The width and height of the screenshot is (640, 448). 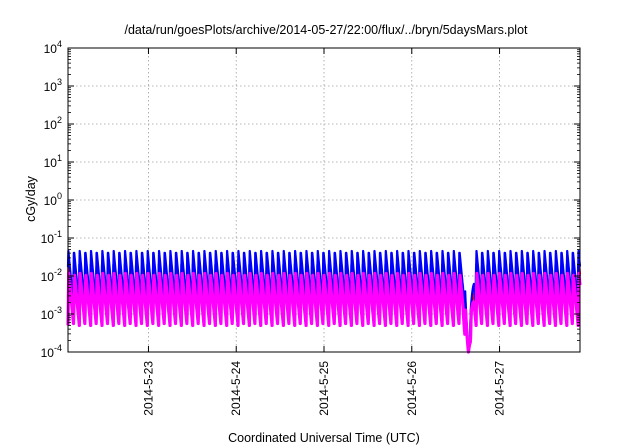 I want to click on y-tick-label: 10⁰, so click(x=53, y=199).